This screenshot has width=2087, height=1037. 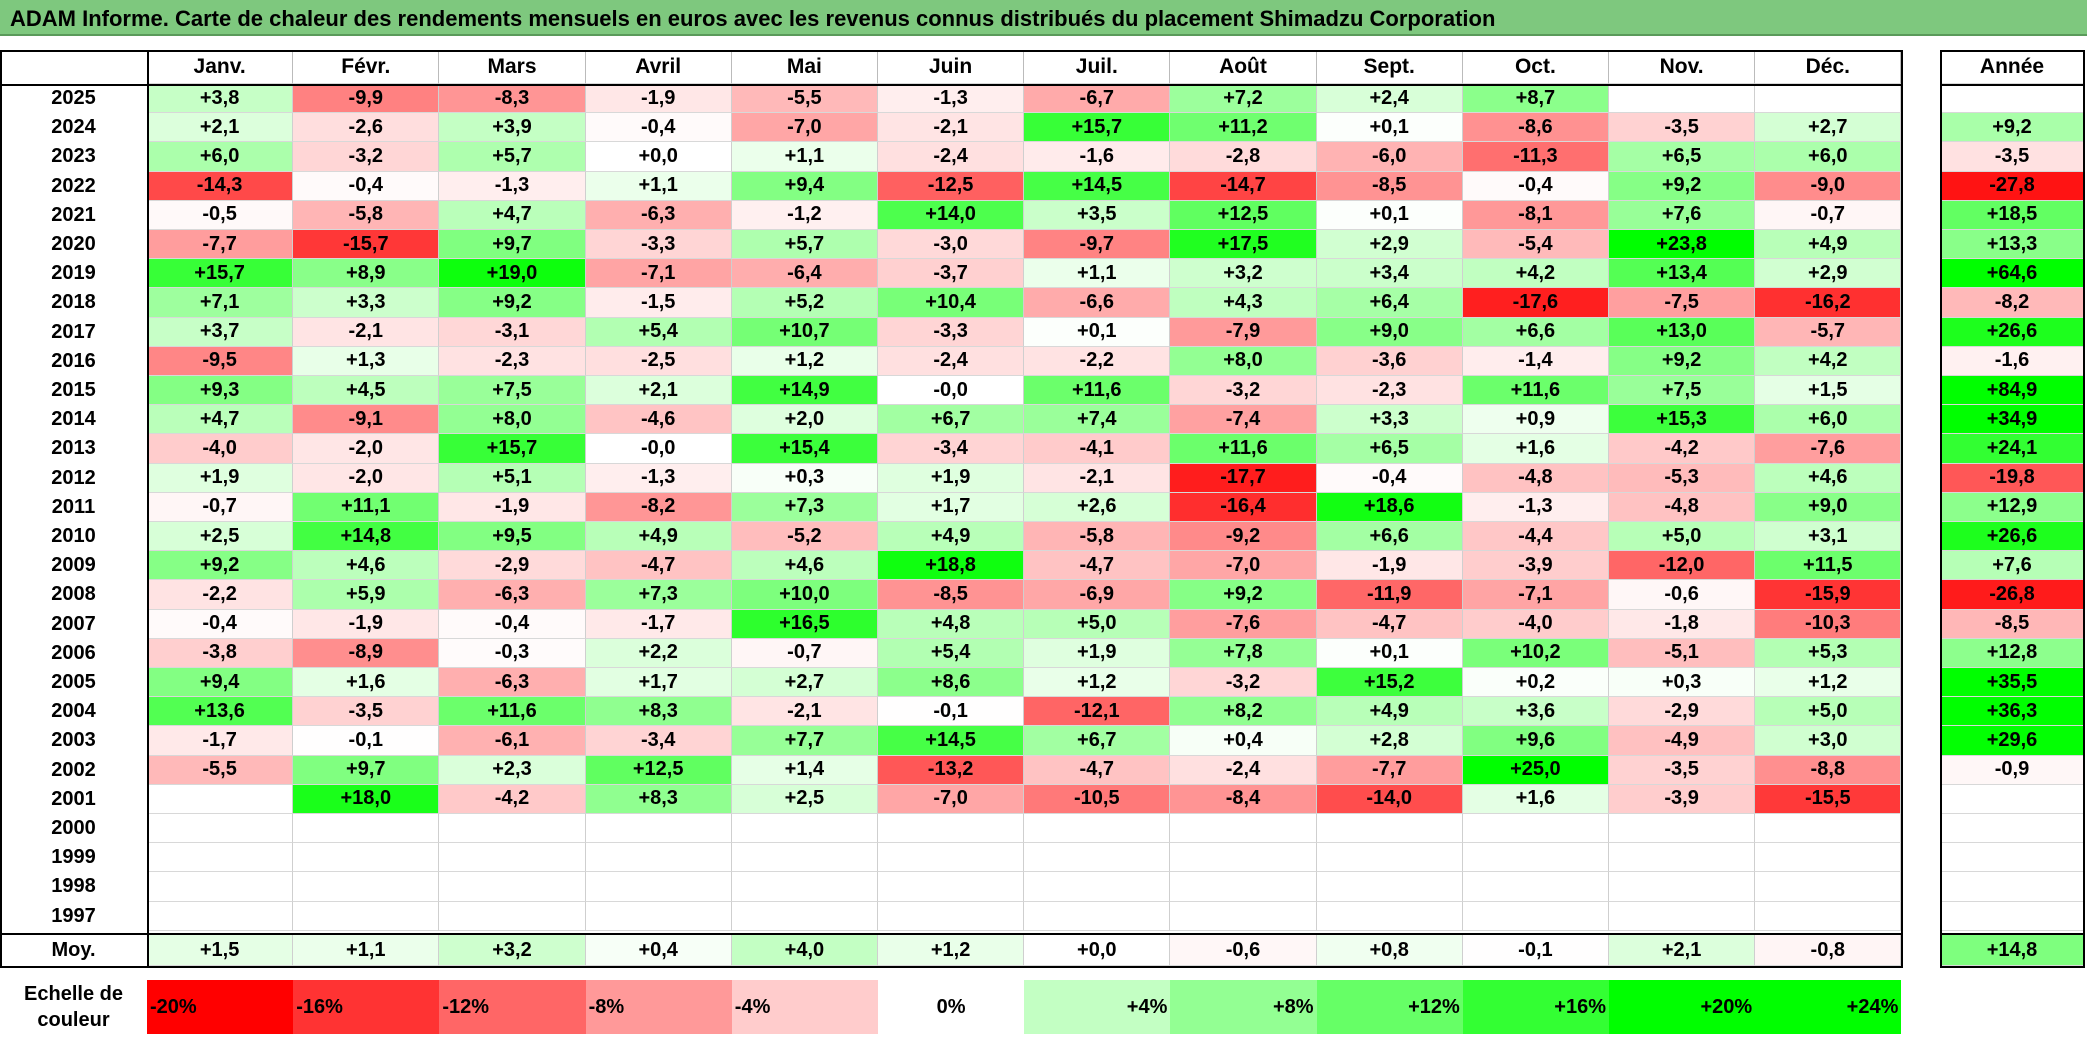 I want to click on color-scale-stop: +4%, so click(x=1097, y=1007).